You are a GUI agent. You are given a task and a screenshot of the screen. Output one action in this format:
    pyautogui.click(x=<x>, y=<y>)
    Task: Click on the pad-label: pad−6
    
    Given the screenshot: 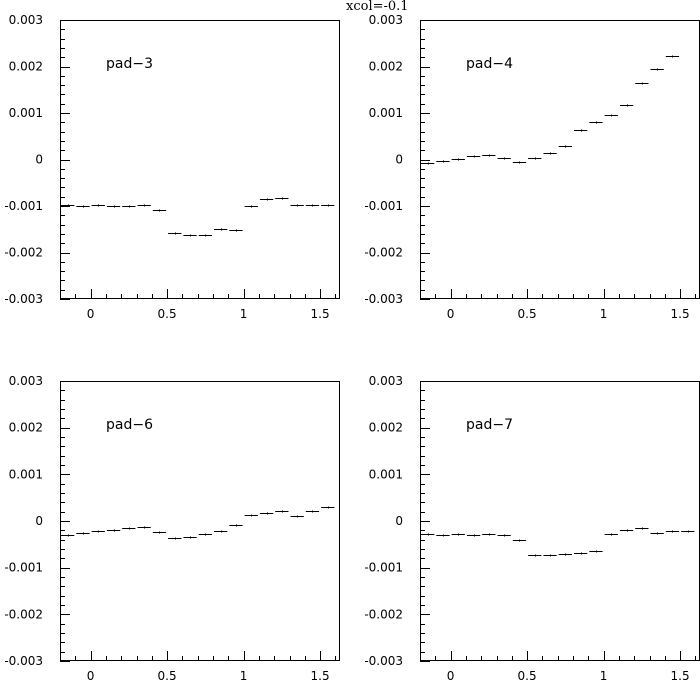 What is the action you would take?
    pyautogui.click(x=129, y=425)
    